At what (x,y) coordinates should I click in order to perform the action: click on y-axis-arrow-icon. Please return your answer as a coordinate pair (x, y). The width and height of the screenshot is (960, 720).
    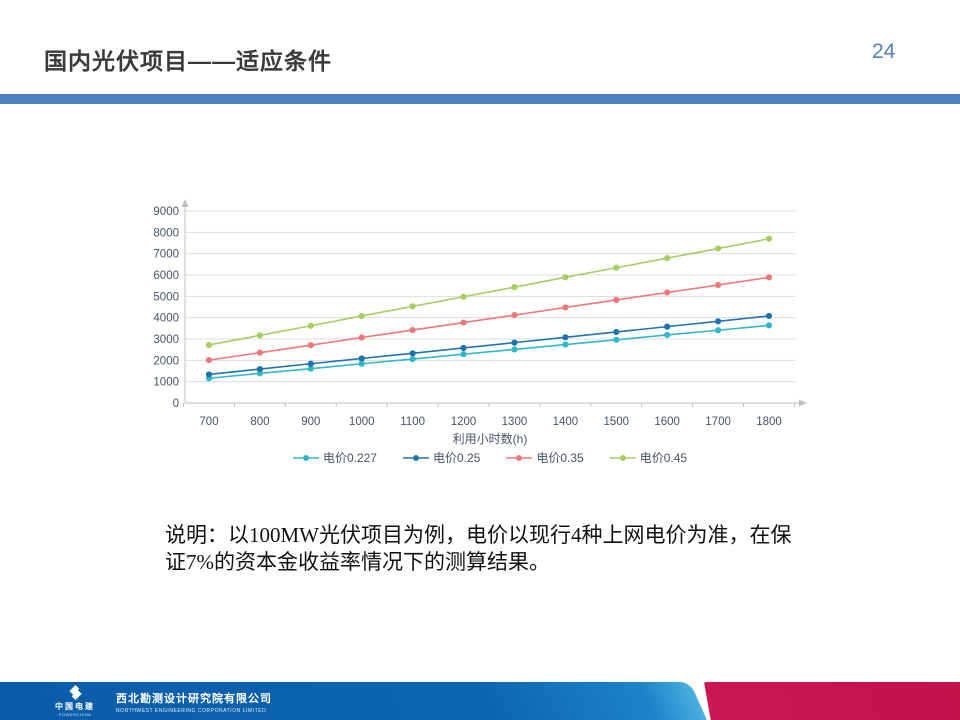
    Looking at the image, I should click on (185, 203).